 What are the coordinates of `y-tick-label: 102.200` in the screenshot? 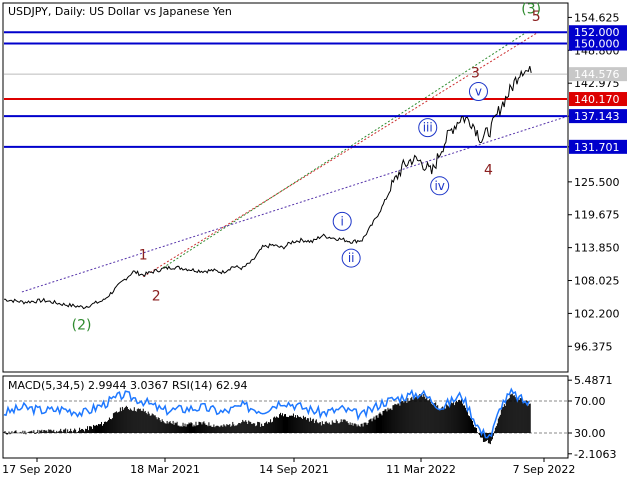 It's located at (597, 313).